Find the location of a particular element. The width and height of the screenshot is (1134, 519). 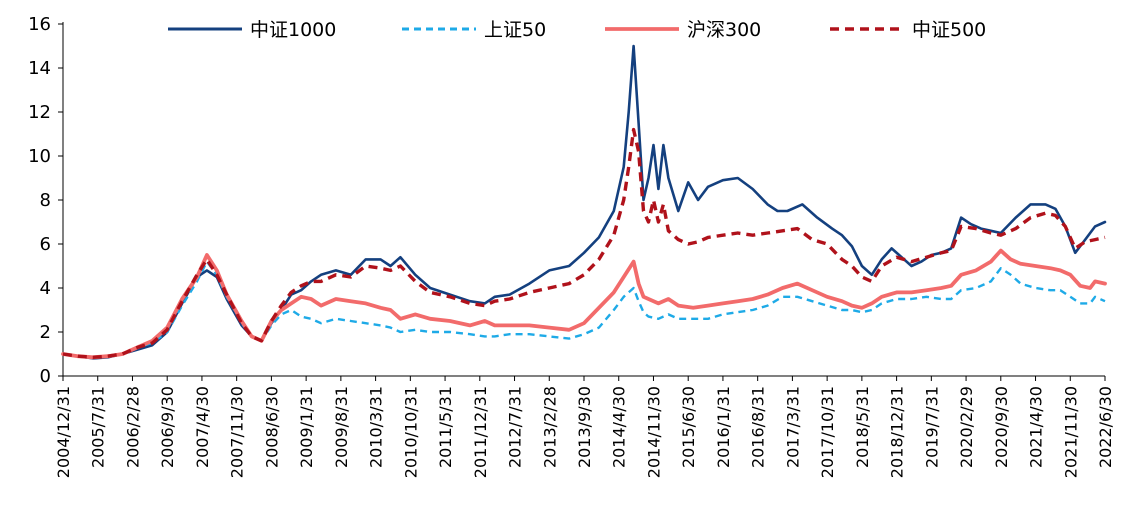

y-tick-label: 6 is located at coordinates (45, 244).